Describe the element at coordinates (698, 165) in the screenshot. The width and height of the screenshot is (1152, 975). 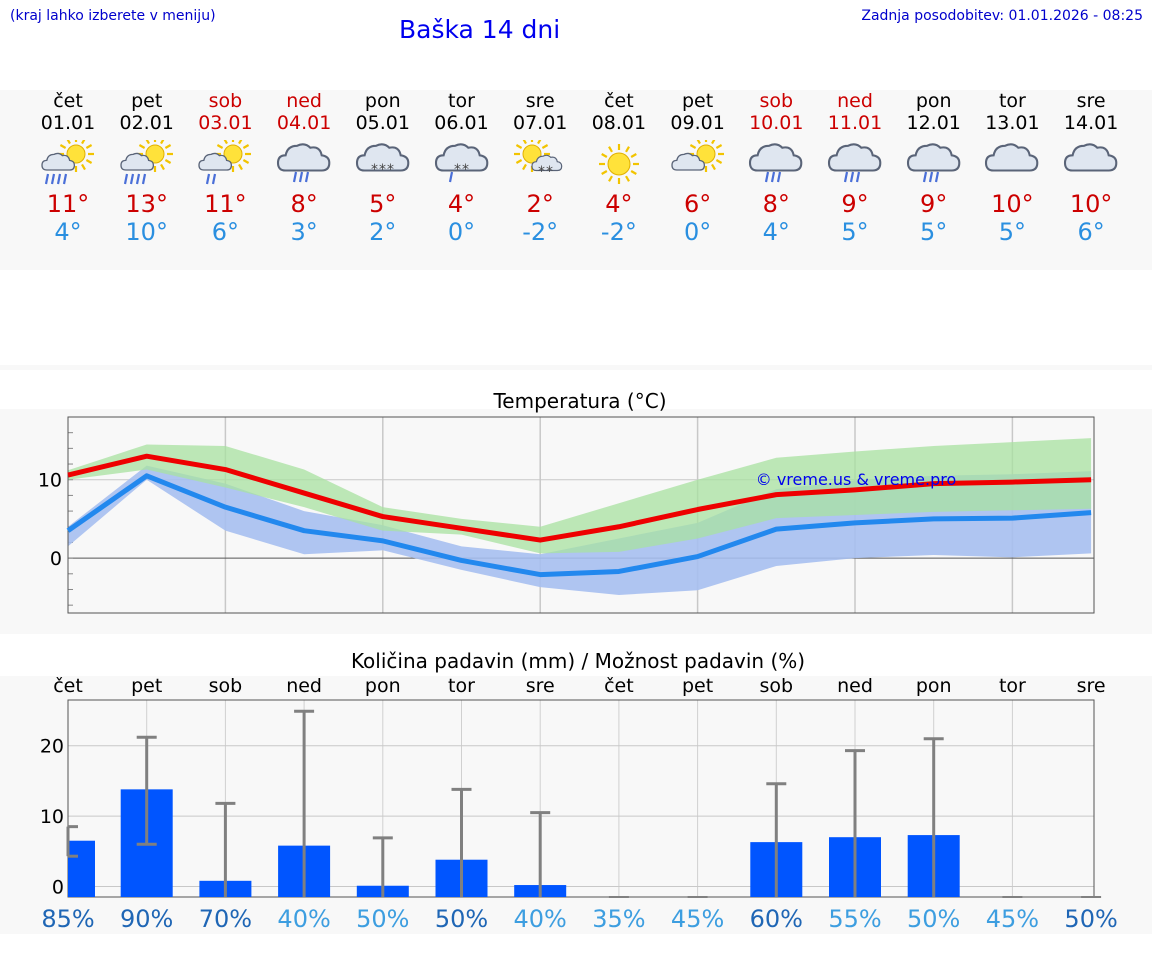
I see `sun-cloud-icon` at that location.